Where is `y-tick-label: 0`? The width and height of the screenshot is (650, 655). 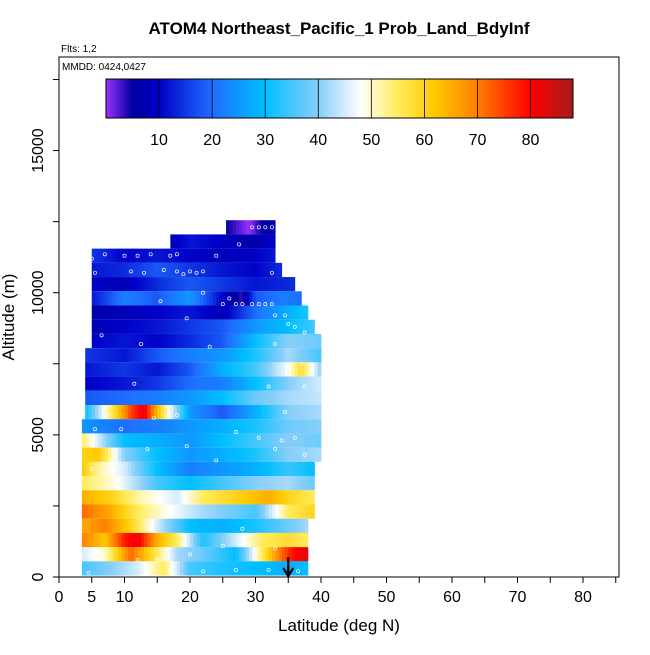
y-tick-label: 0 is located at coordinates (38, 576).